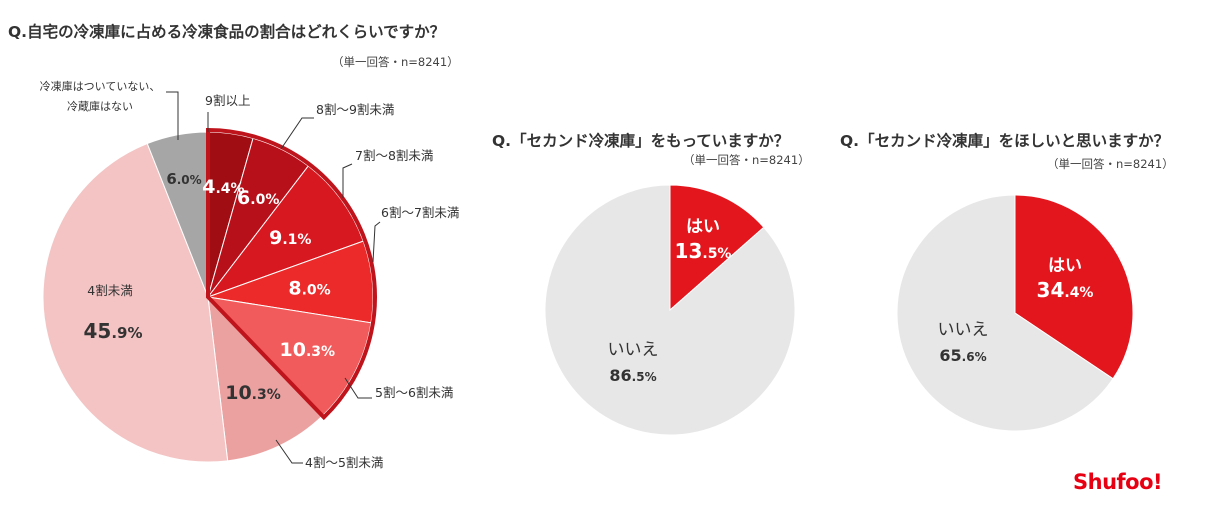  I want to click on chart1-title: Q.自宅の冷凍庫に占める冷凍食品の割合はどれくらいですか？, so click(227, 32).